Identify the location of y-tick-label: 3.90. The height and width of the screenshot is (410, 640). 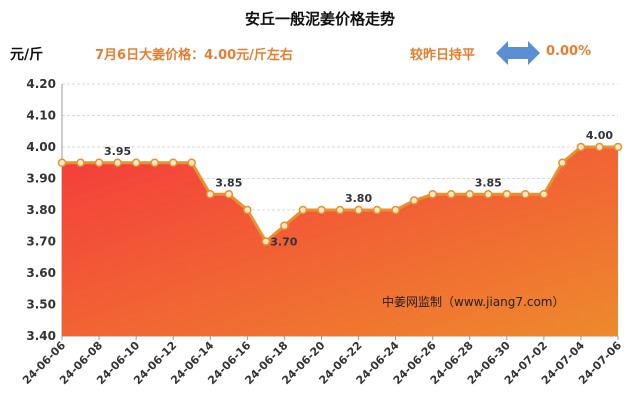
(41, 179).